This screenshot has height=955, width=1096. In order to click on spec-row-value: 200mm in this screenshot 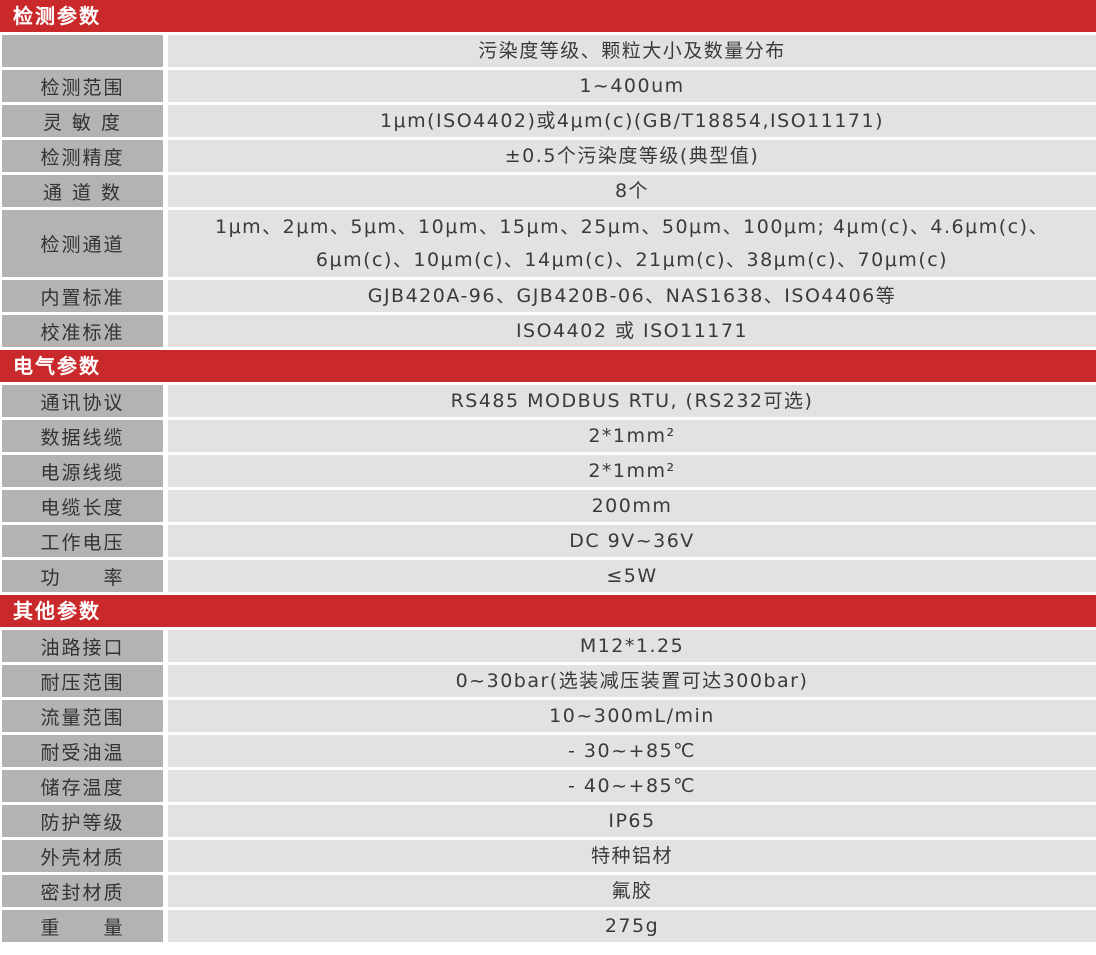, I will do `click(632, 506)`.